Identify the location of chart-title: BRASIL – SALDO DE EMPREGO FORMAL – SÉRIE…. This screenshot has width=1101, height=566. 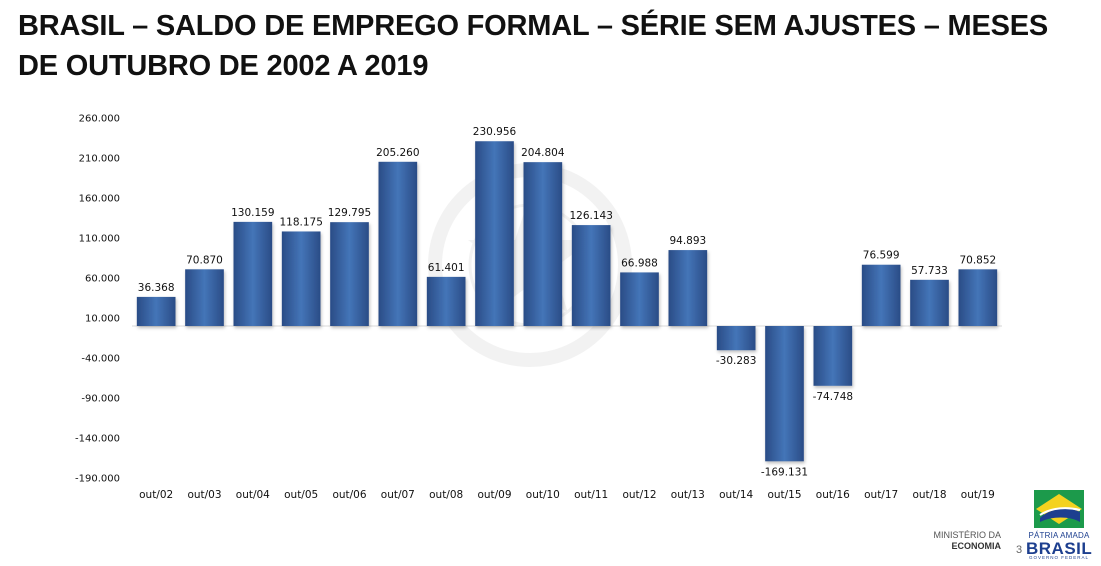
(533, 46).